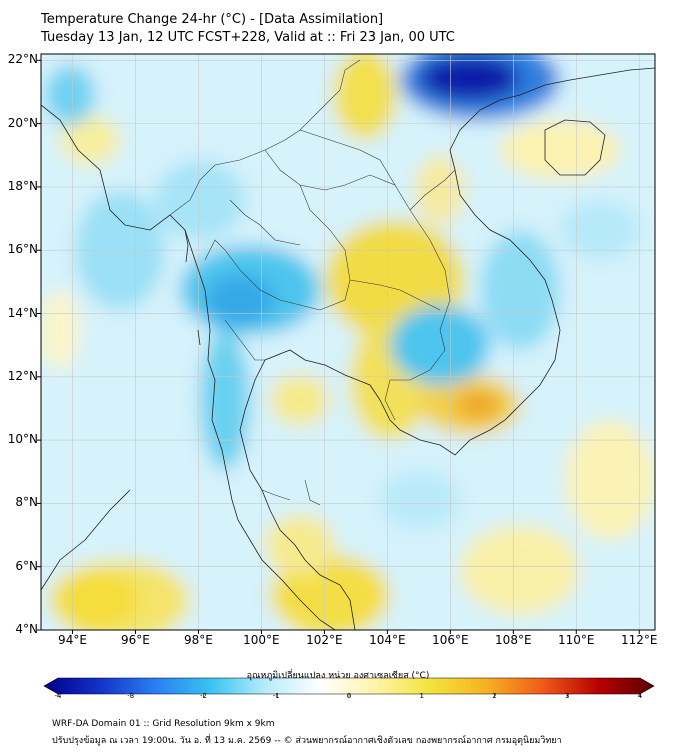 This screenshot has height=756, width=676. I want to click on lon-label: 98°E, so click(198, 640).